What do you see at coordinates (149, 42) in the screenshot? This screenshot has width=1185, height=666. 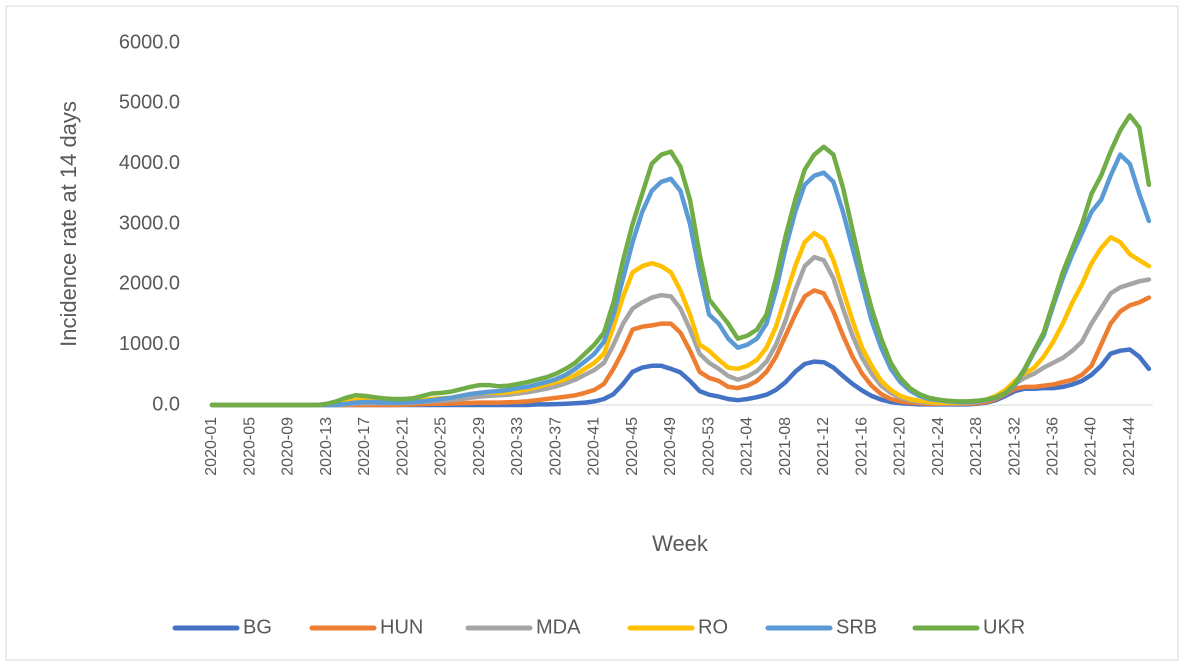 I see `y-tick-label: 6000.0` at bounding box center [149, 42].